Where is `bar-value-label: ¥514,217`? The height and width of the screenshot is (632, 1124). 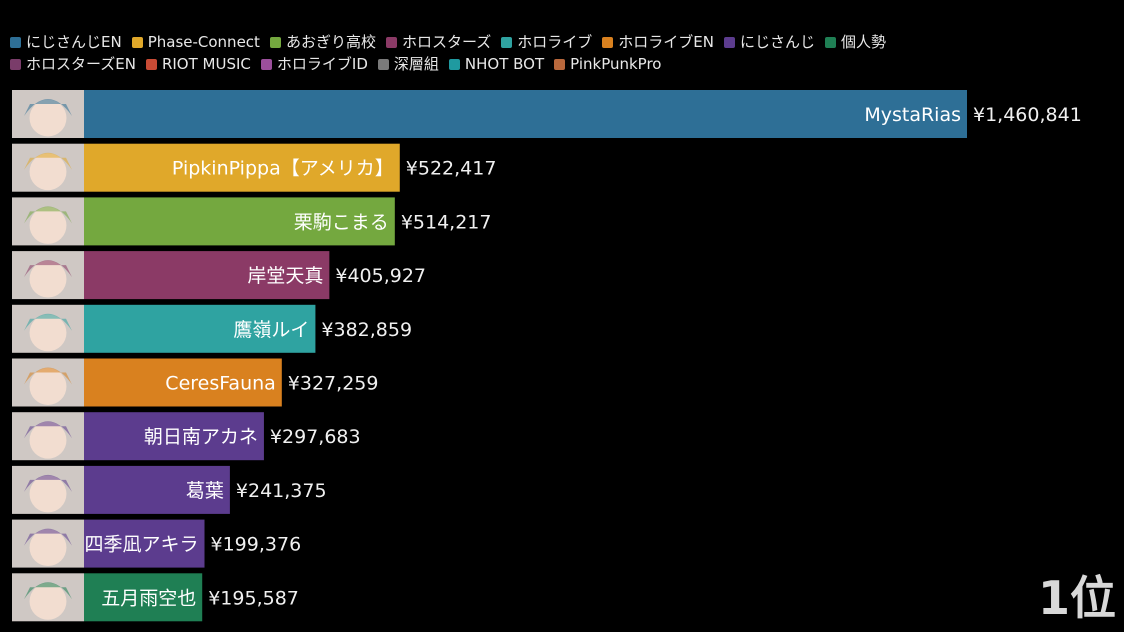 bar-value-label: ¥514,217 is located at coordinates (446, 222).